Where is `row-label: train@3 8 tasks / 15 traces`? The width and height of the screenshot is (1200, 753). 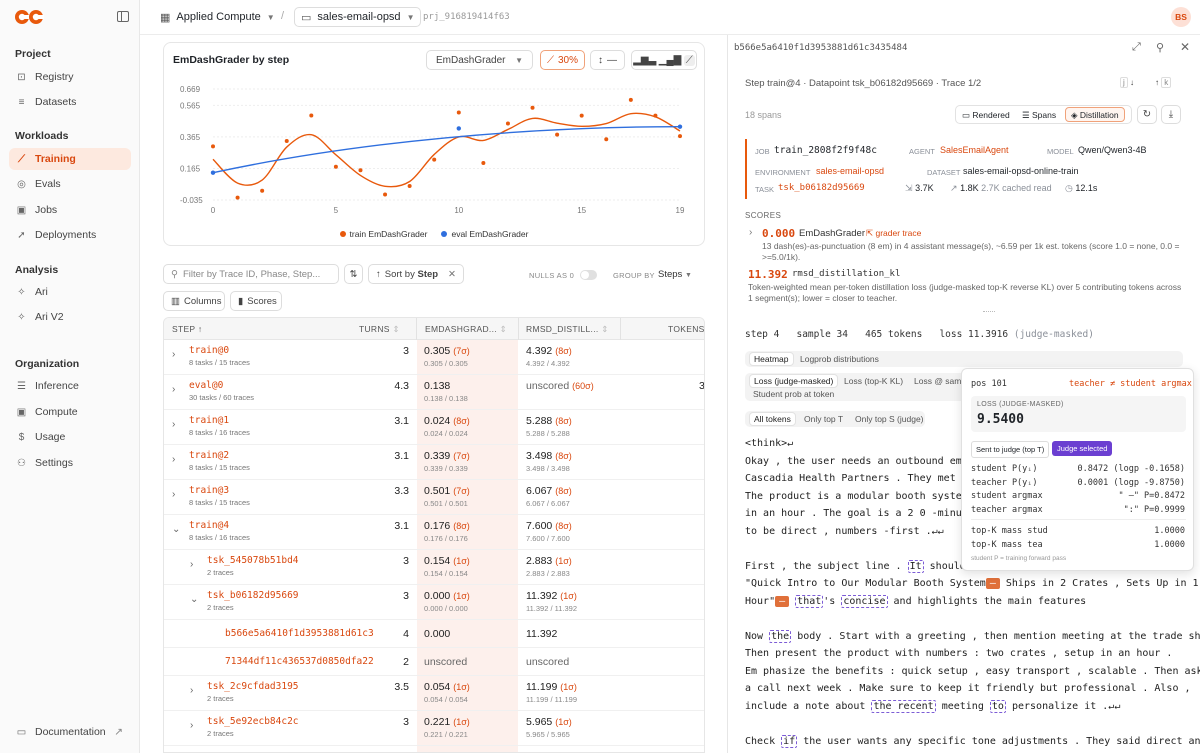
row-label: train@3 8 tasks / 15 traces is located at coordinates (219, 496).